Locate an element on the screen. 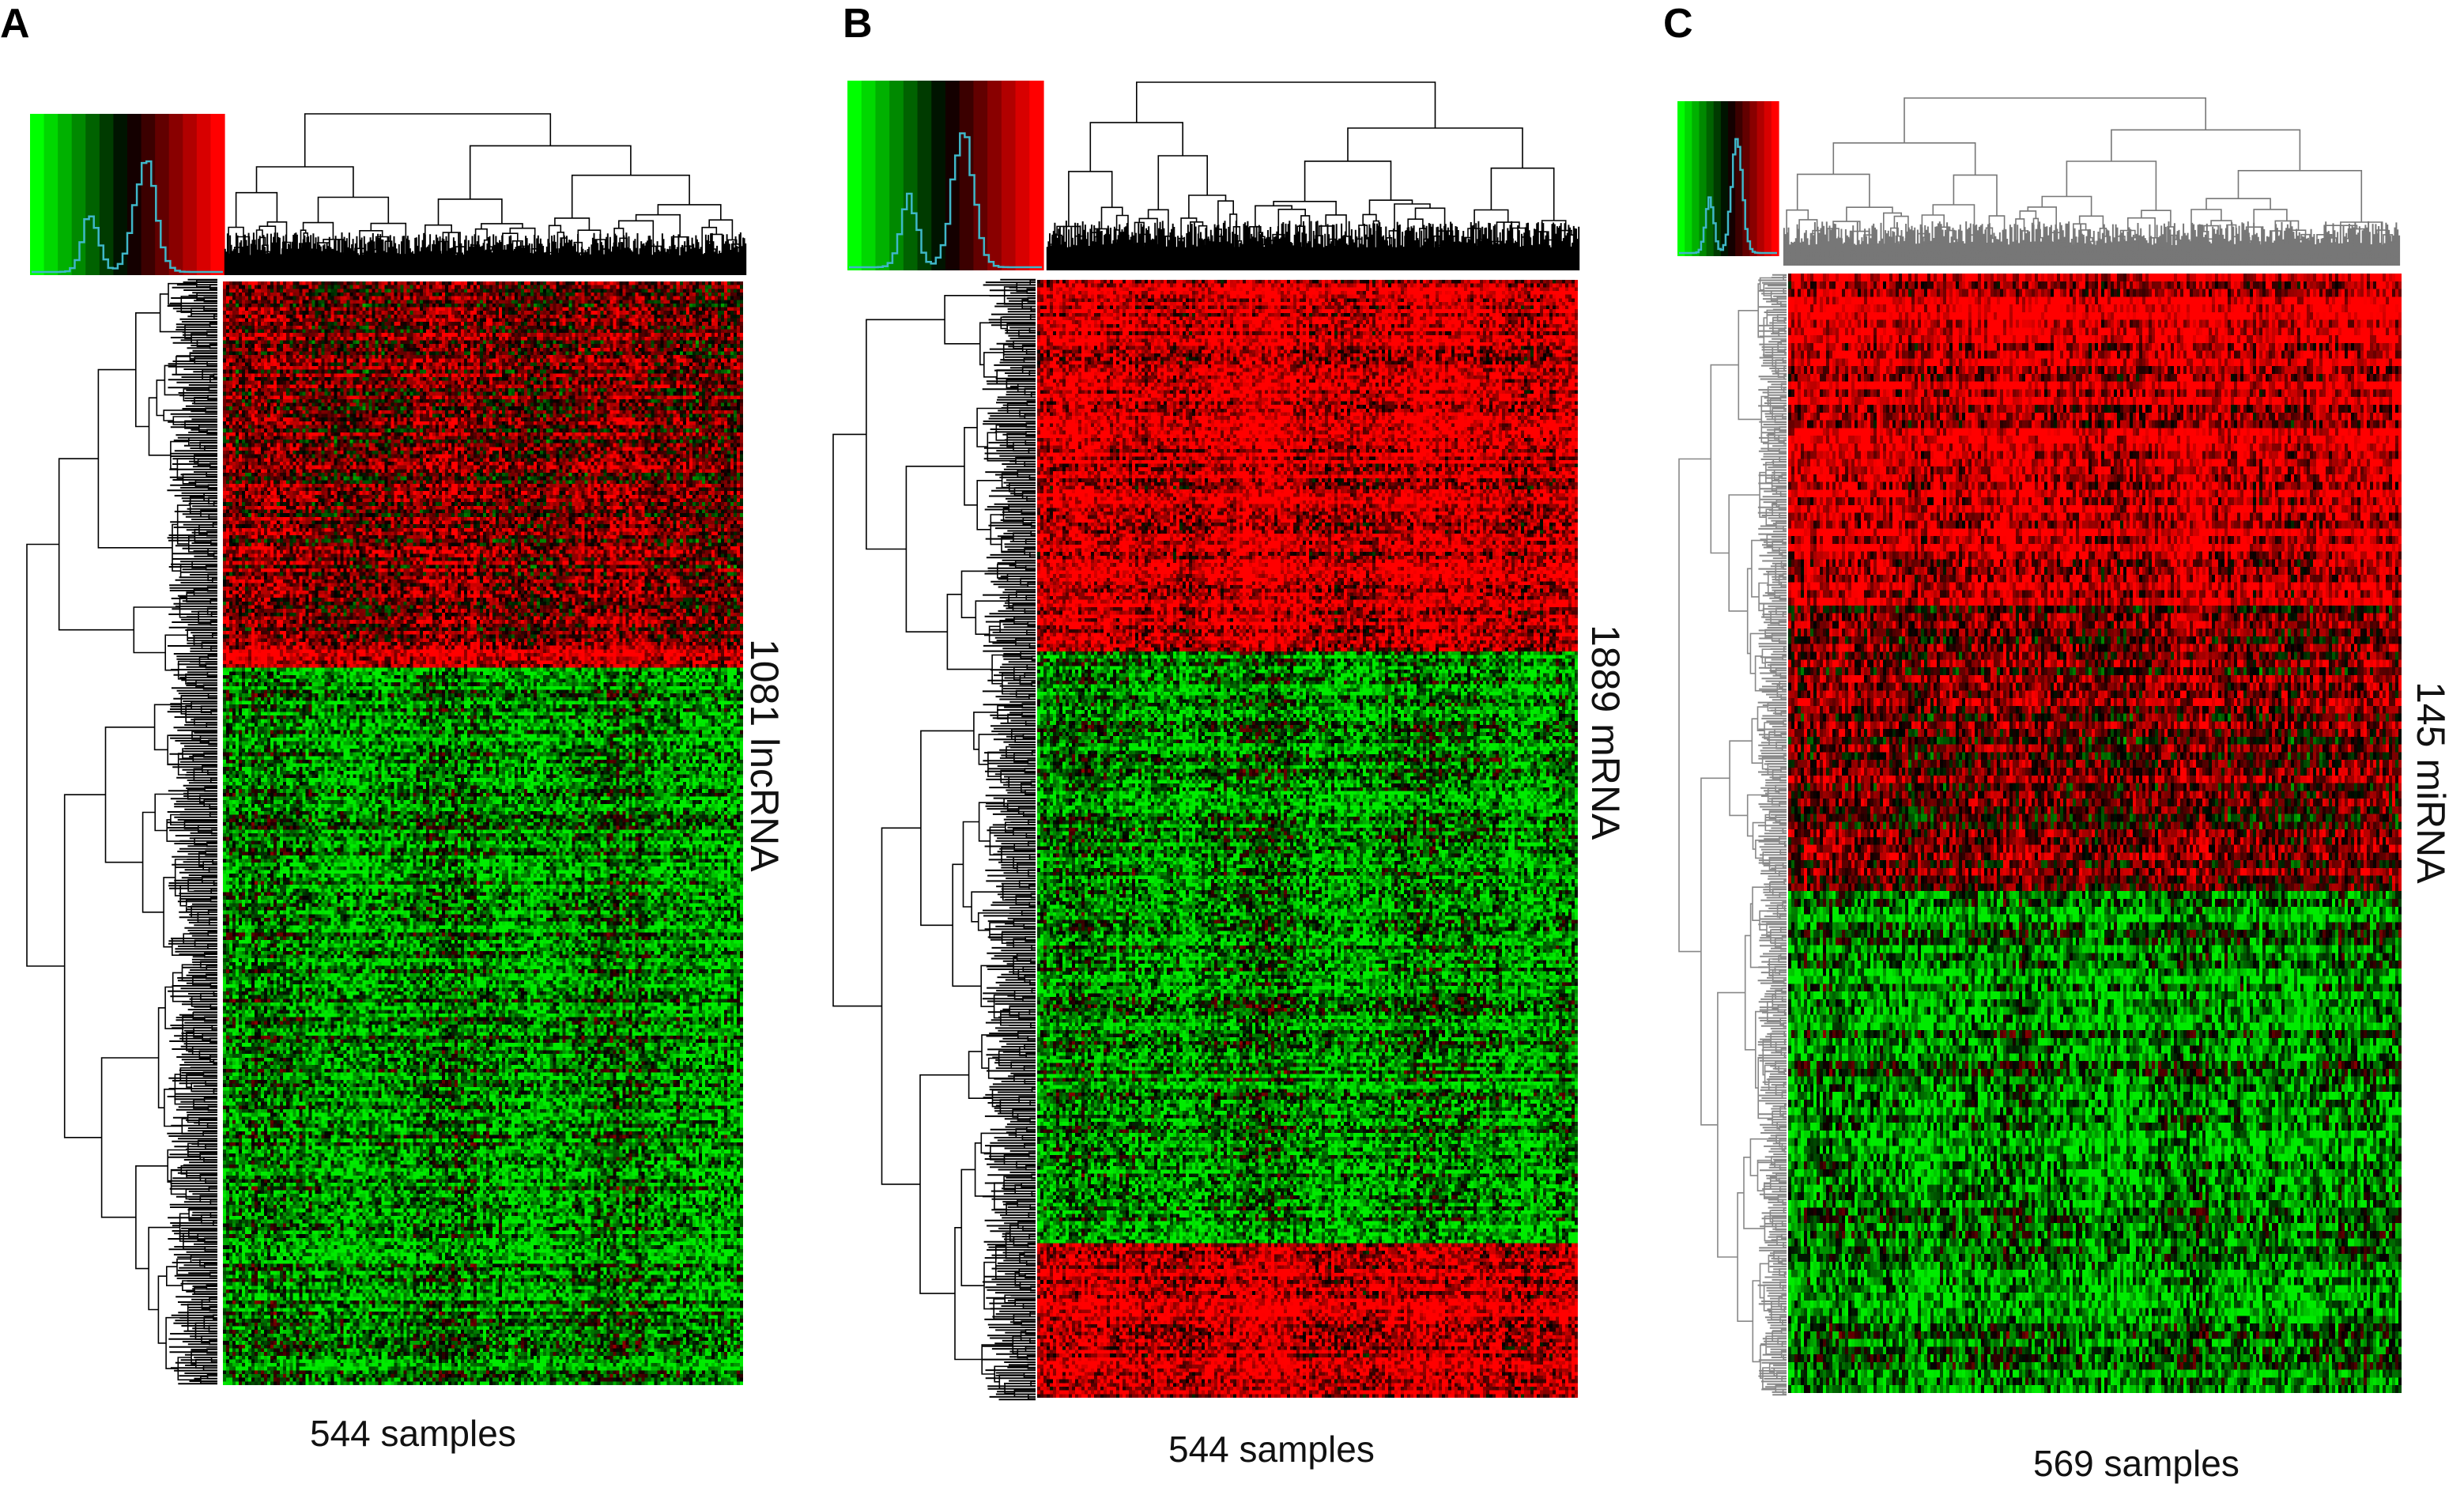  color-key-c is located at coordinates (1728, 178).